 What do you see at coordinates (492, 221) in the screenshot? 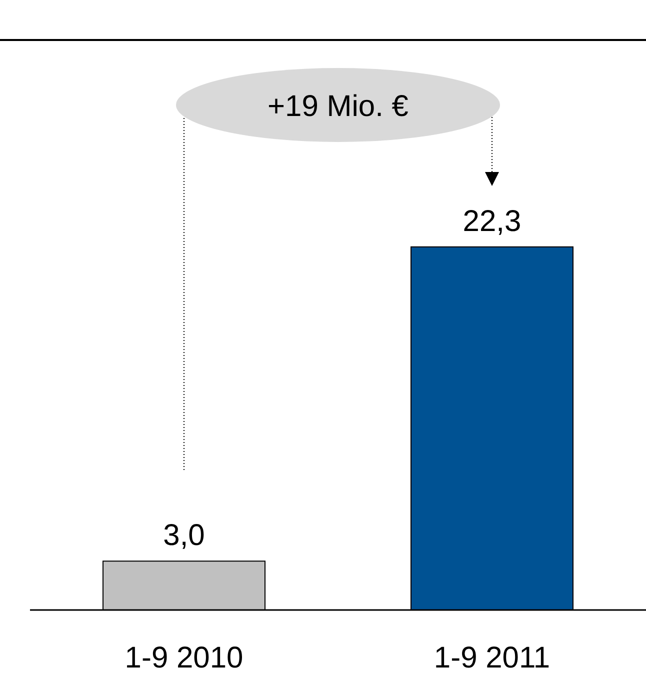
I see `data-label: 22,3` at bounding box center [492, 221].